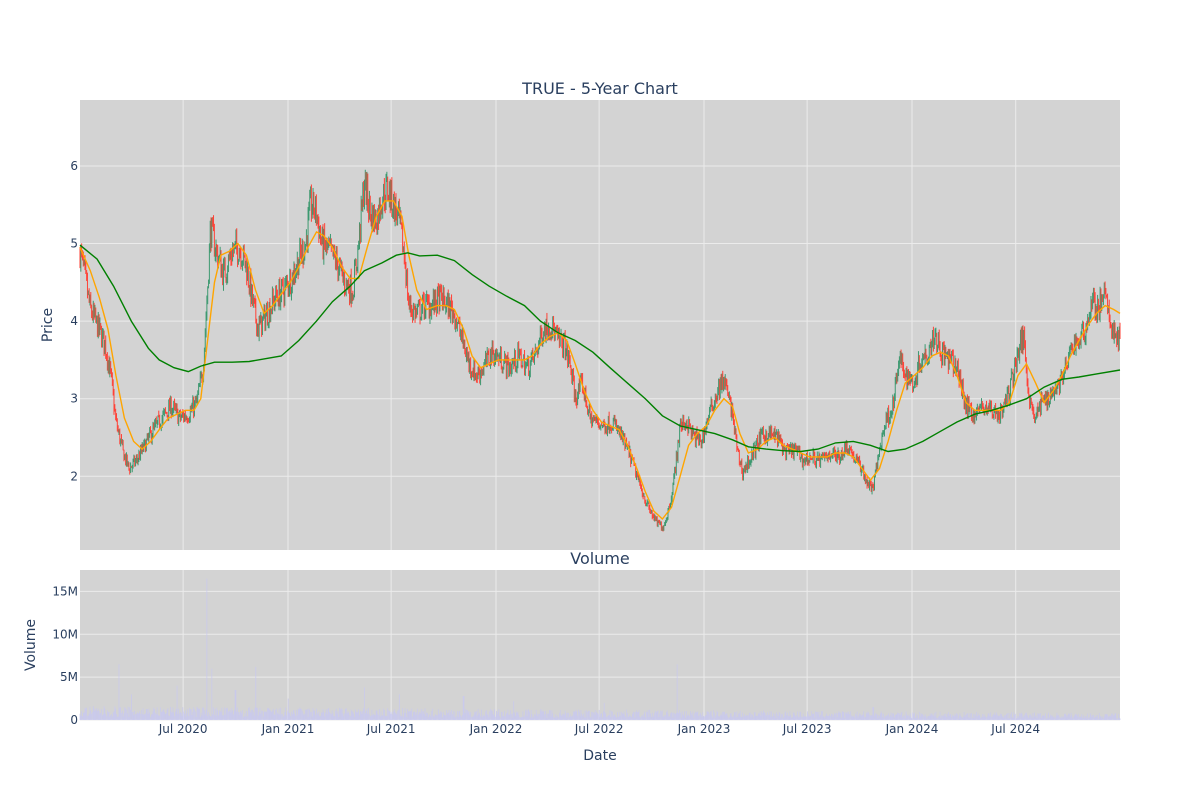 Image resolution: width=1200 pixels, height=800 pixels. What do you see at coordinates (599, 88) in the screenshot?
I see `price-chart-title: TRUE - 5-Year Chart` at bounding box center [599, 88].